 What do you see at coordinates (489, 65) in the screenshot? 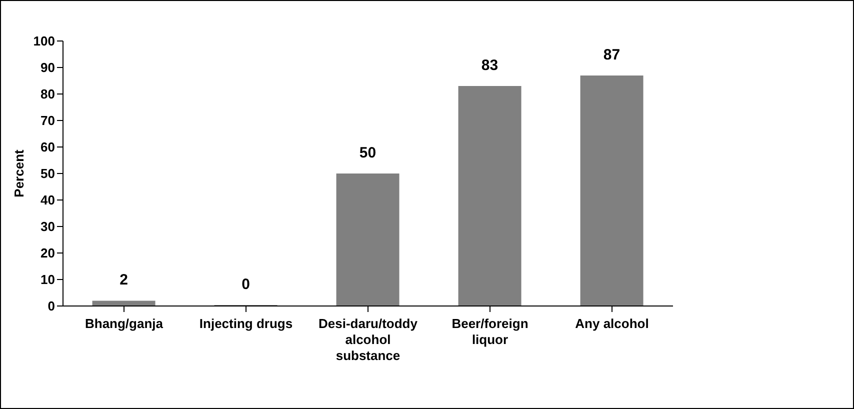
I see `data-label: 83` at bounding box center [489, 65].